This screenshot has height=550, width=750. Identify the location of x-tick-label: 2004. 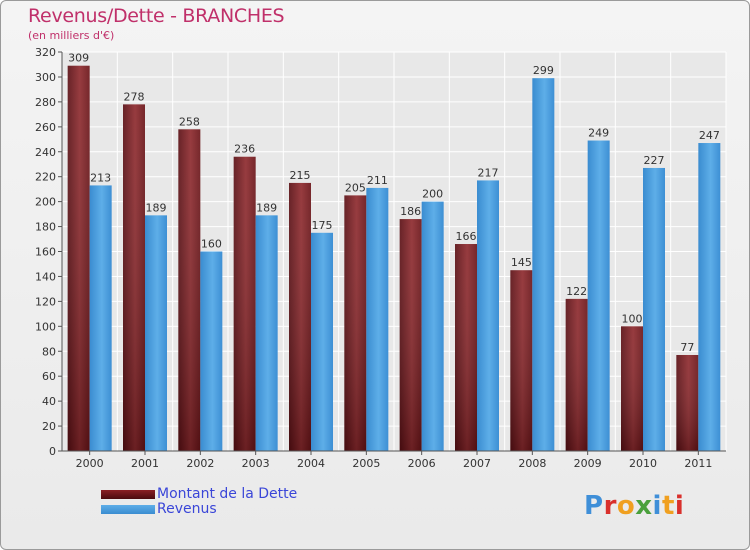
(311, 463).